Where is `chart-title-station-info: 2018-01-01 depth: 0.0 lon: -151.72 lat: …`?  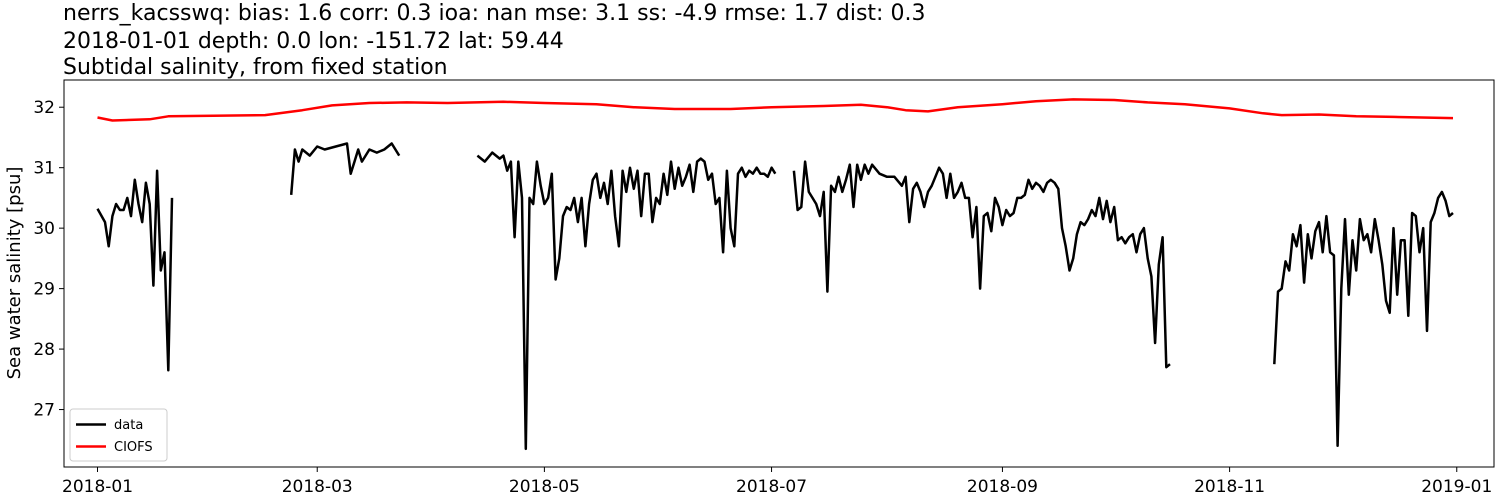
chart-title-station-info: 2018-01-01 depth: 0.0 lon: -151.72 lat: … is located at coordinates (313, 41).